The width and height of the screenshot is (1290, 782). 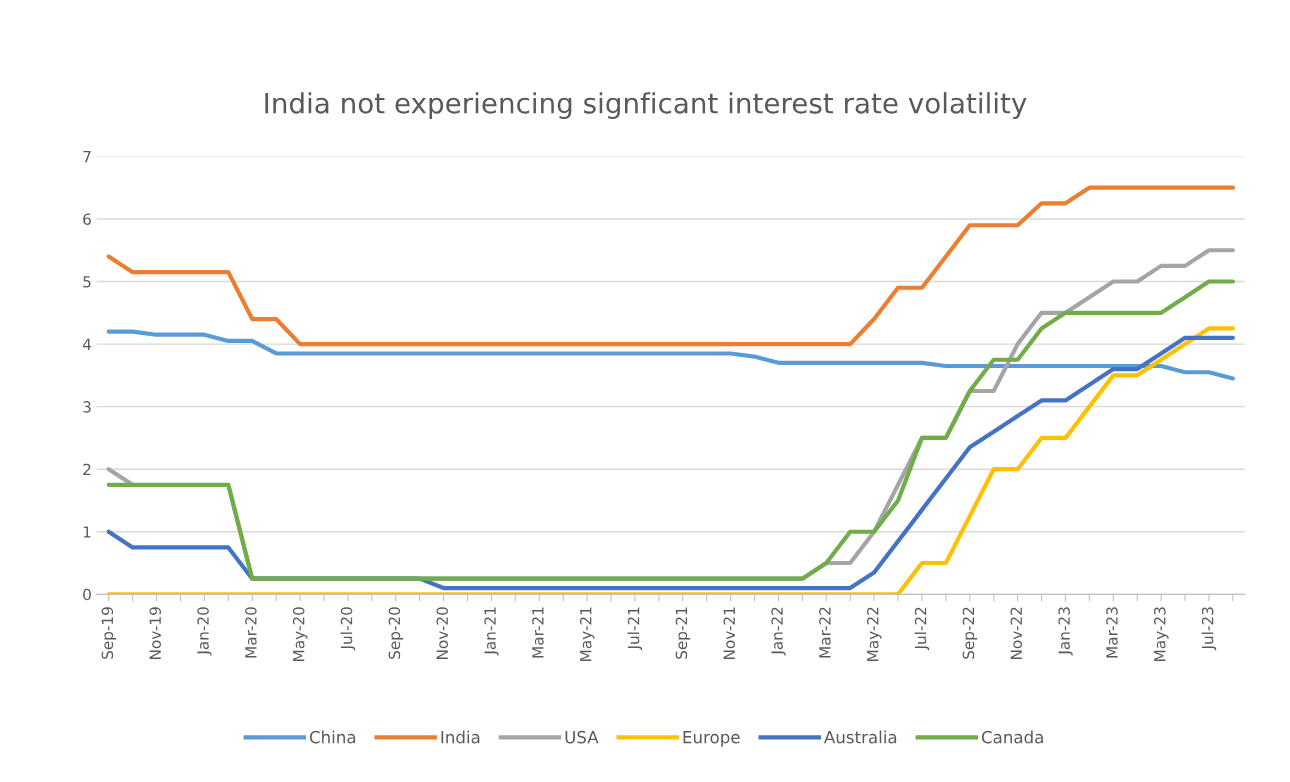 What do you see at coordinates (87, 344) in the screenshot?
I see `y-tick-label: 4` at bounding box center [87, 344].